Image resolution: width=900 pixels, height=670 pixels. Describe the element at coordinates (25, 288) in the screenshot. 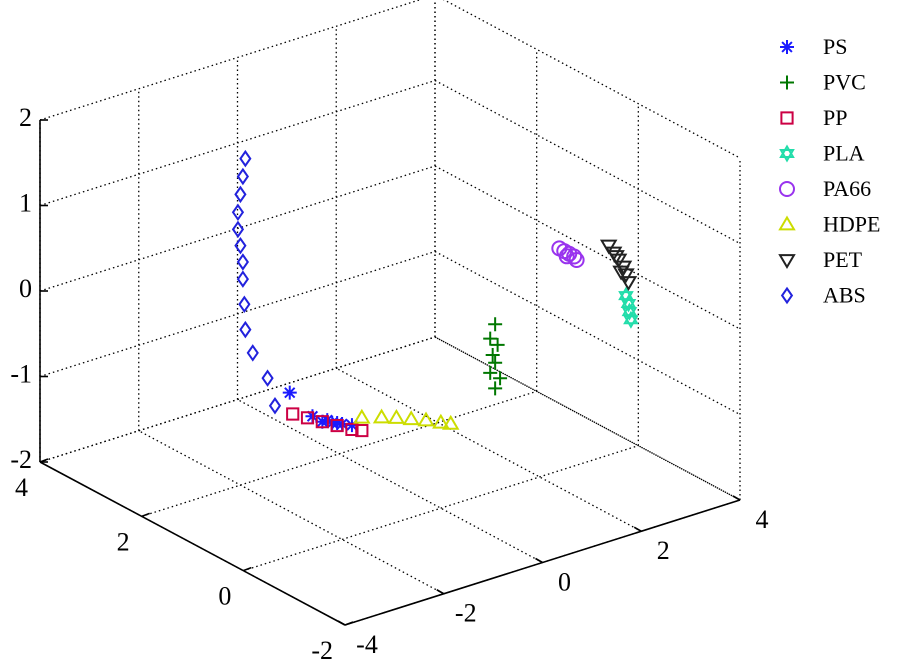

I see `z-tick-label: 0` at that location.